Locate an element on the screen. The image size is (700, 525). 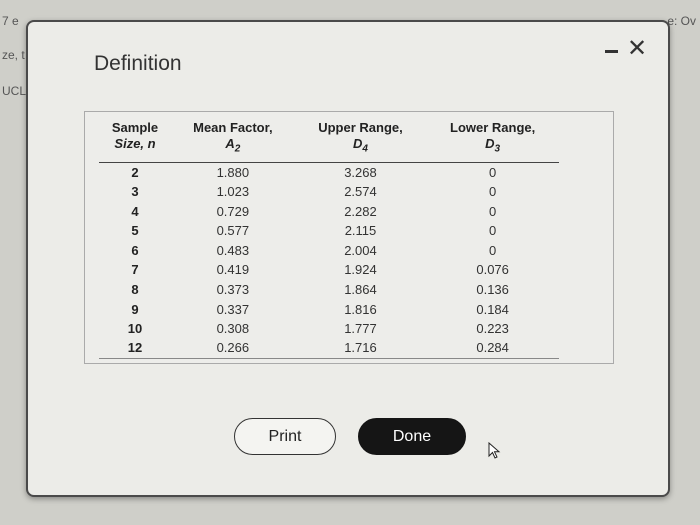
factor-cell: 2.115 is located at coordinates (360, 231).